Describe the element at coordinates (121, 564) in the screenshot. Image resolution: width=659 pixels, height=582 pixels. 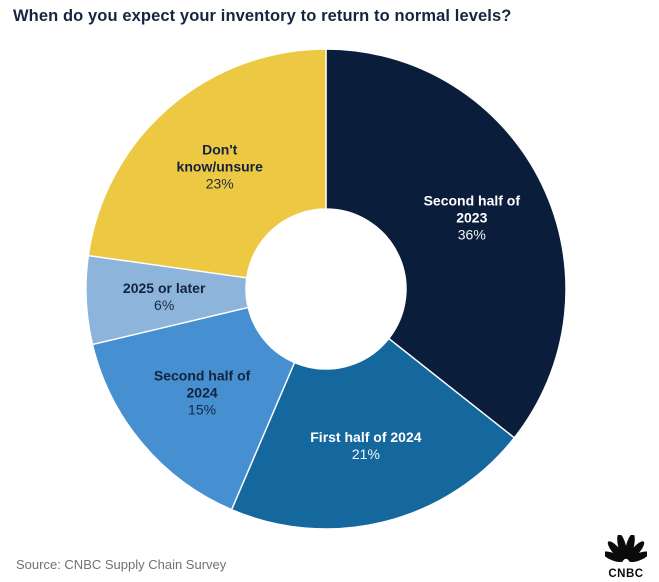
I see `source-caption: Source: CNBC Supply Chain Survey` at that location.